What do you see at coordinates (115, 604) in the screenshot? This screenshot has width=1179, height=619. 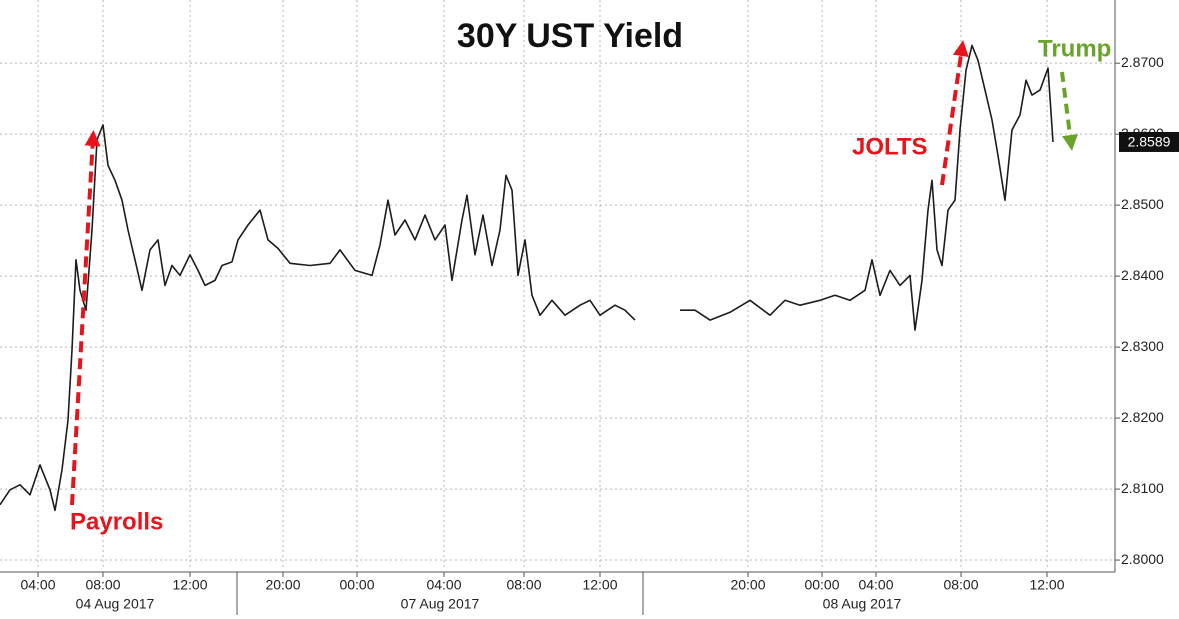 I see `date-label: 04 Aug 2017` at bounding box center [115, 604].